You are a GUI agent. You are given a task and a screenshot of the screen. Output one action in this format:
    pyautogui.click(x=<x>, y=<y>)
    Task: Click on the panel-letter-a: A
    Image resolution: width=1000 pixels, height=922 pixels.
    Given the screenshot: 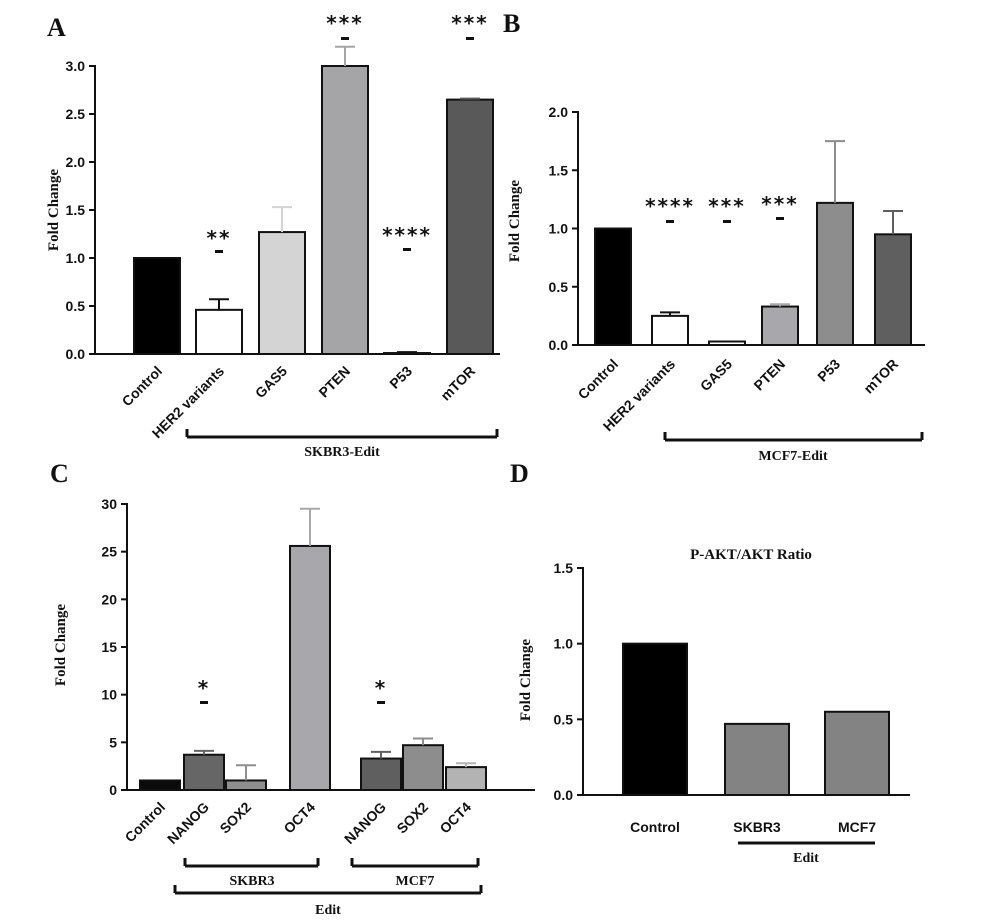 What is the action you would take?
    pyautogui.click(x=56, y=27)
    